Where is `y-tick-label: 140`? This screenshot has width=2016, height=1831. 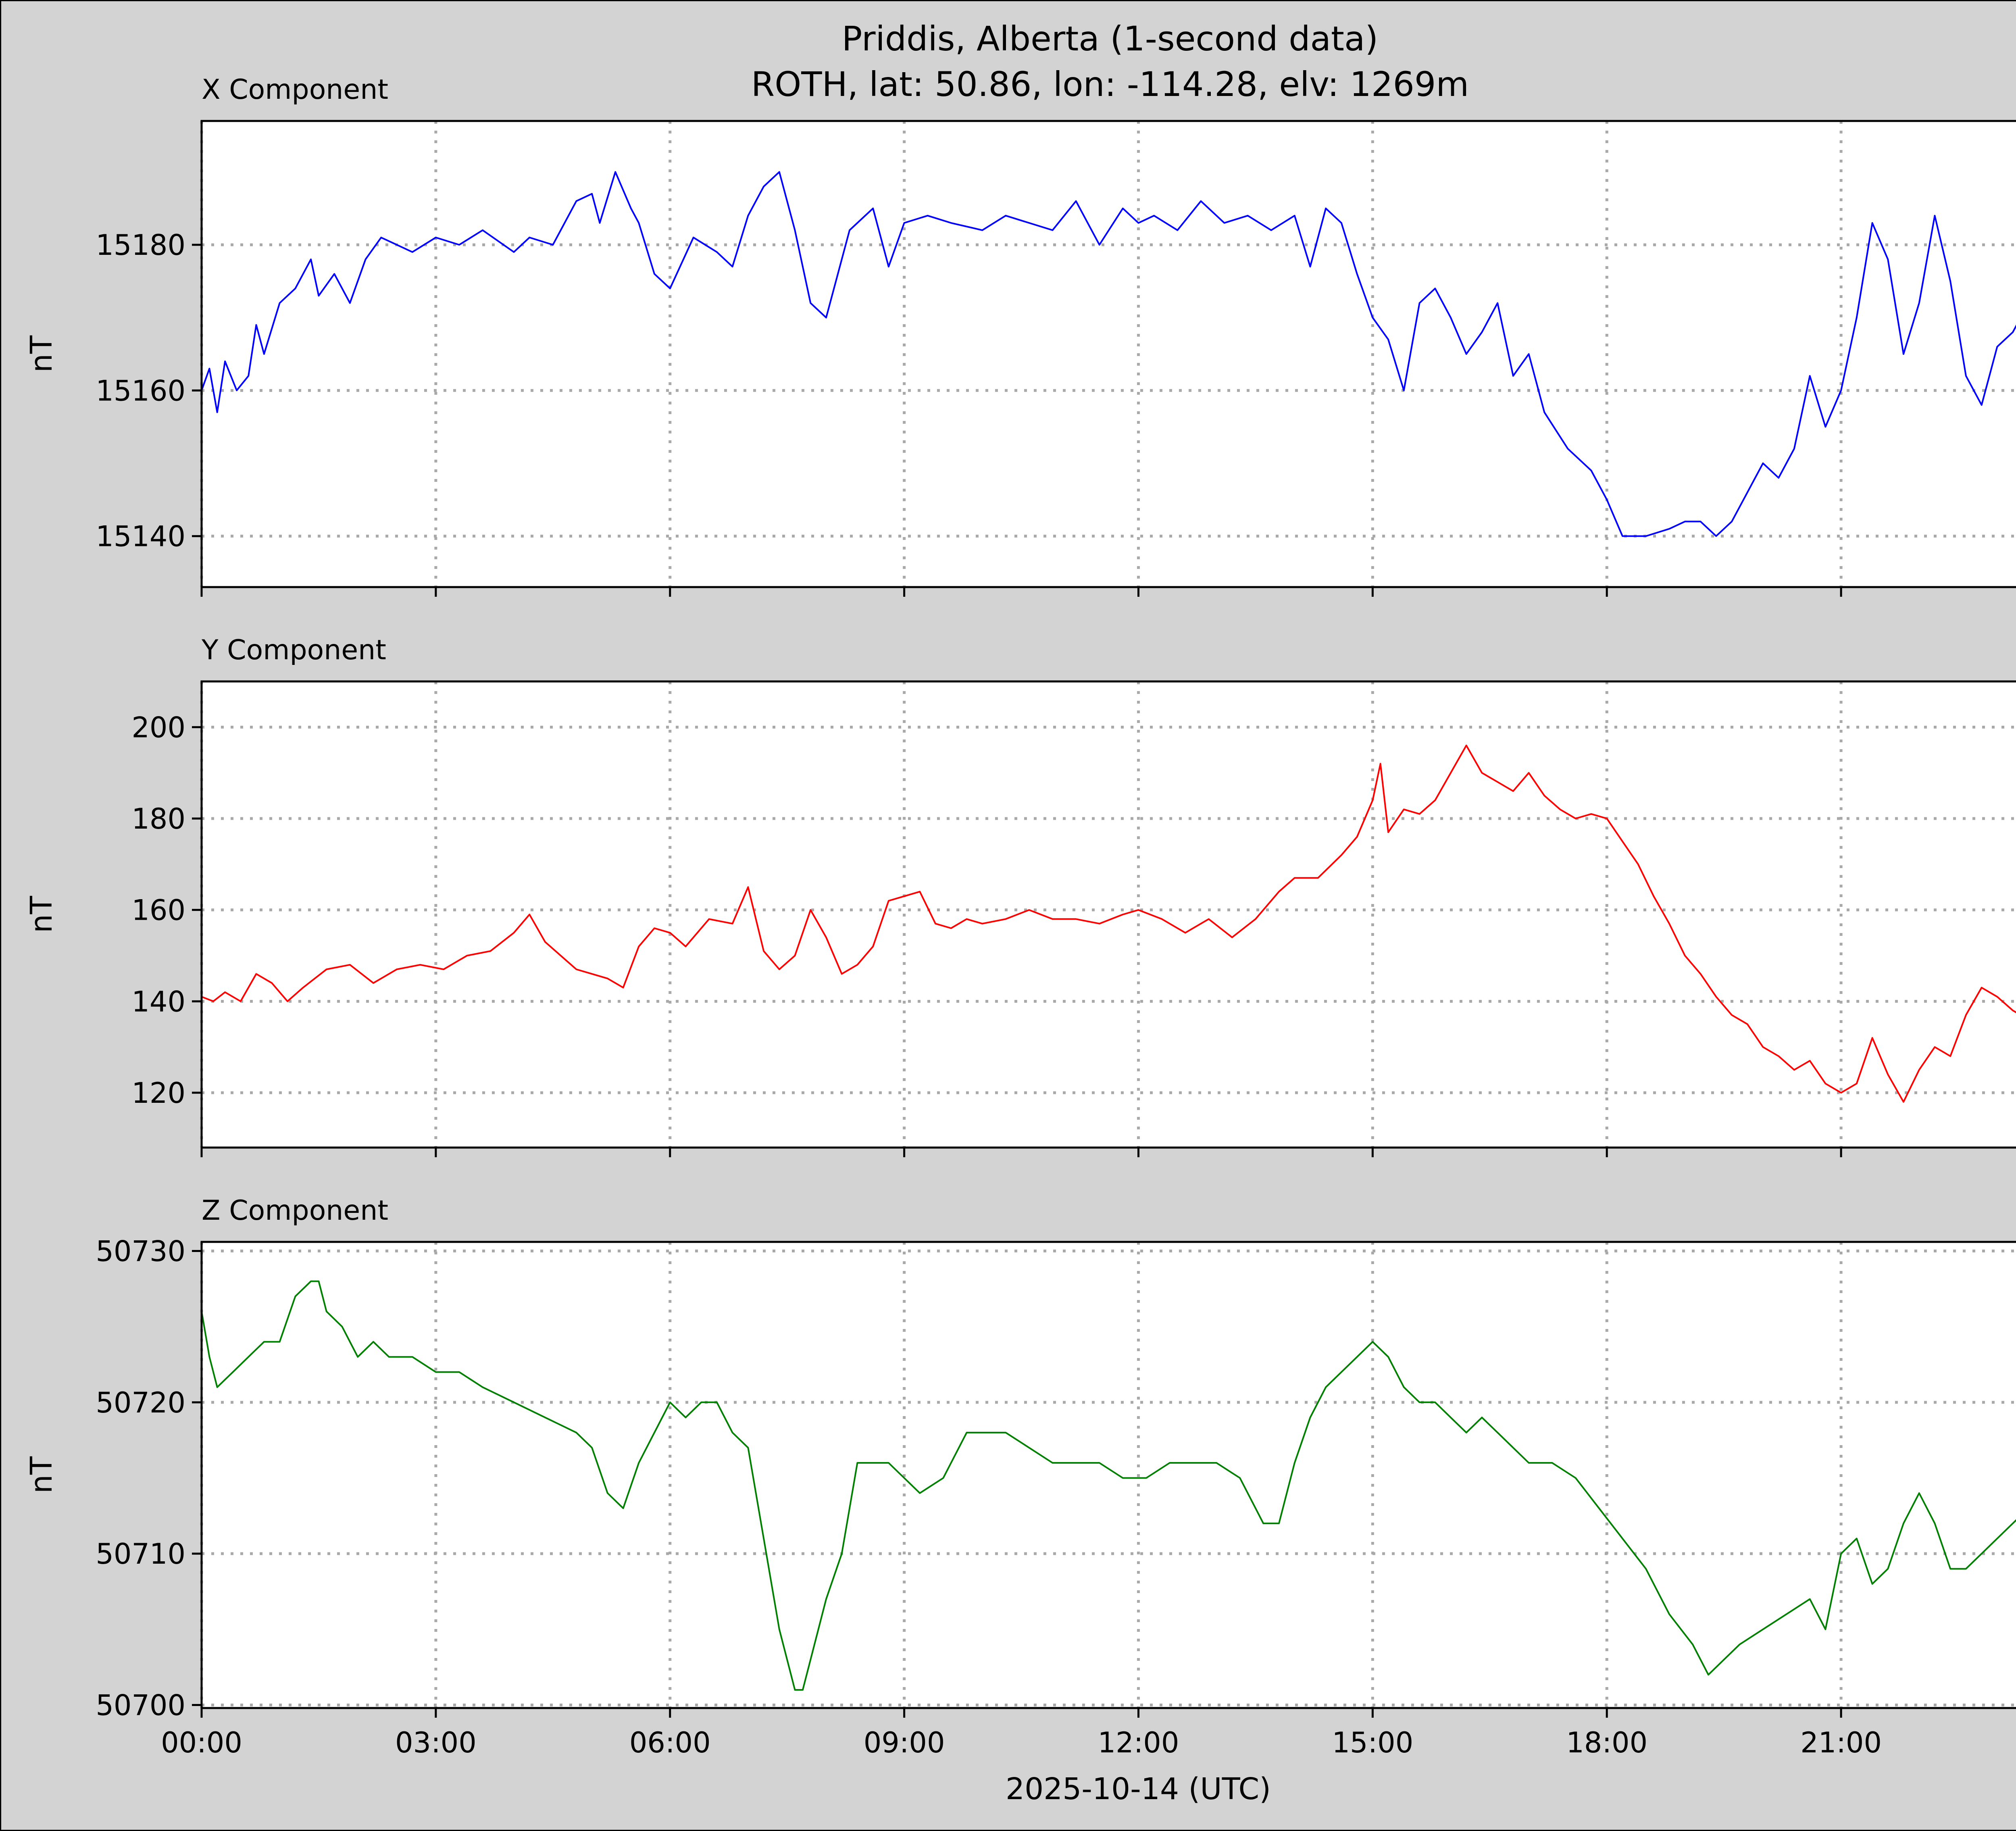 y-tick-label: 140 is located at coordinates (158, 1001).